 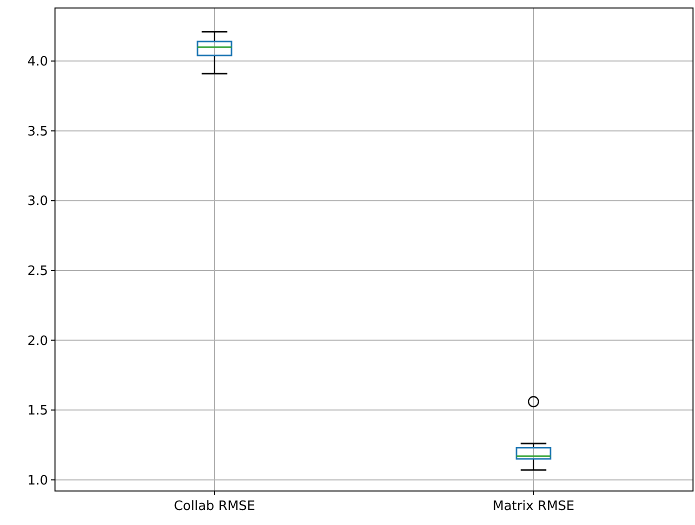 I want to click on x-tick-label: Collab RMSE, so click(x=215, y=506).